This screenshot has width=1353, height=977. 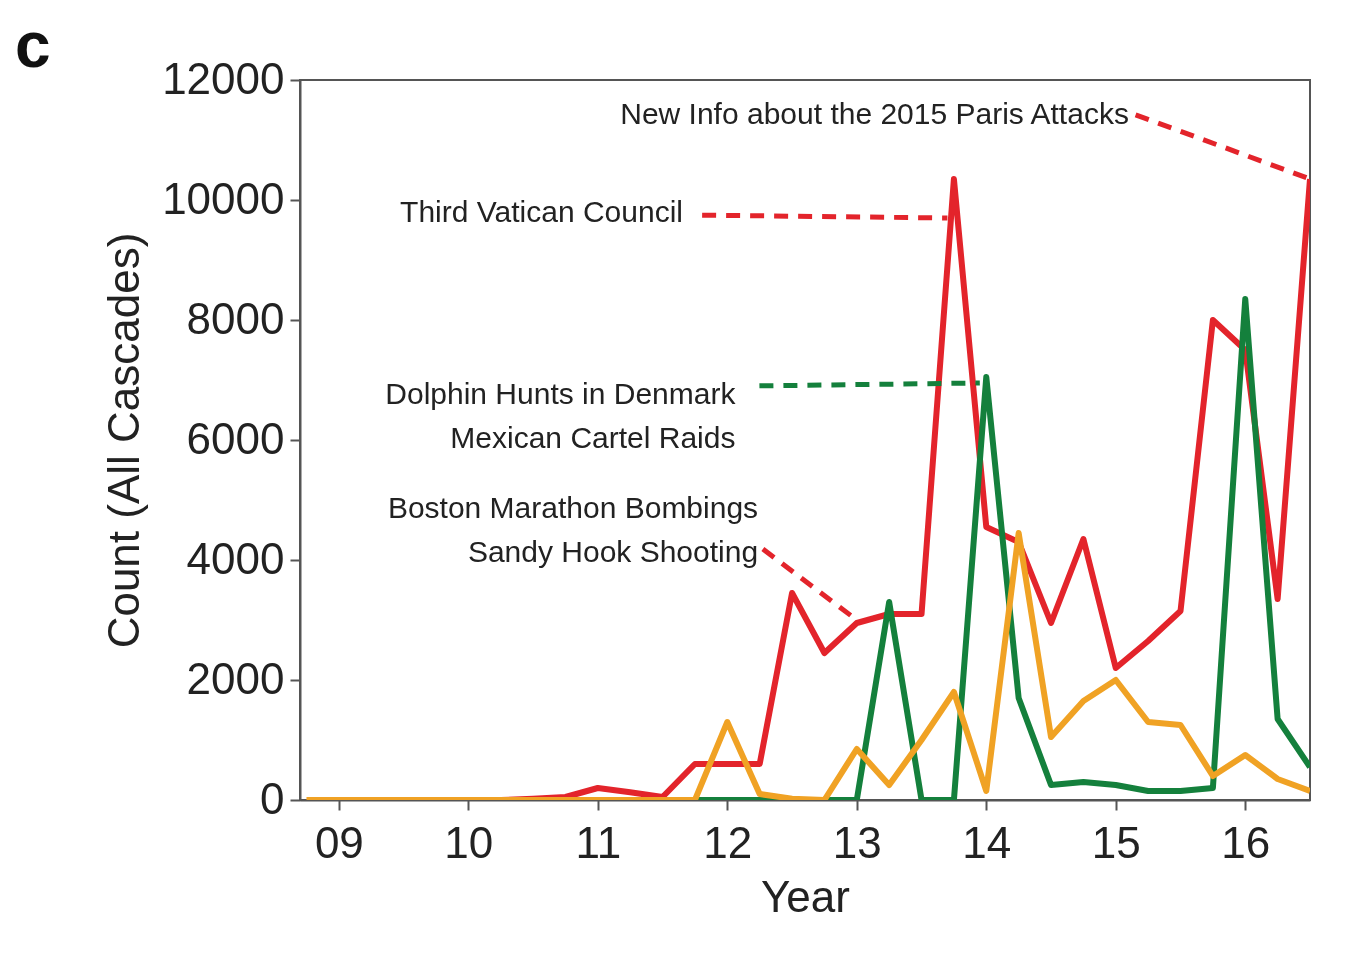 I want to click on y-tick-label: 12000, so click(x=223, y=78).